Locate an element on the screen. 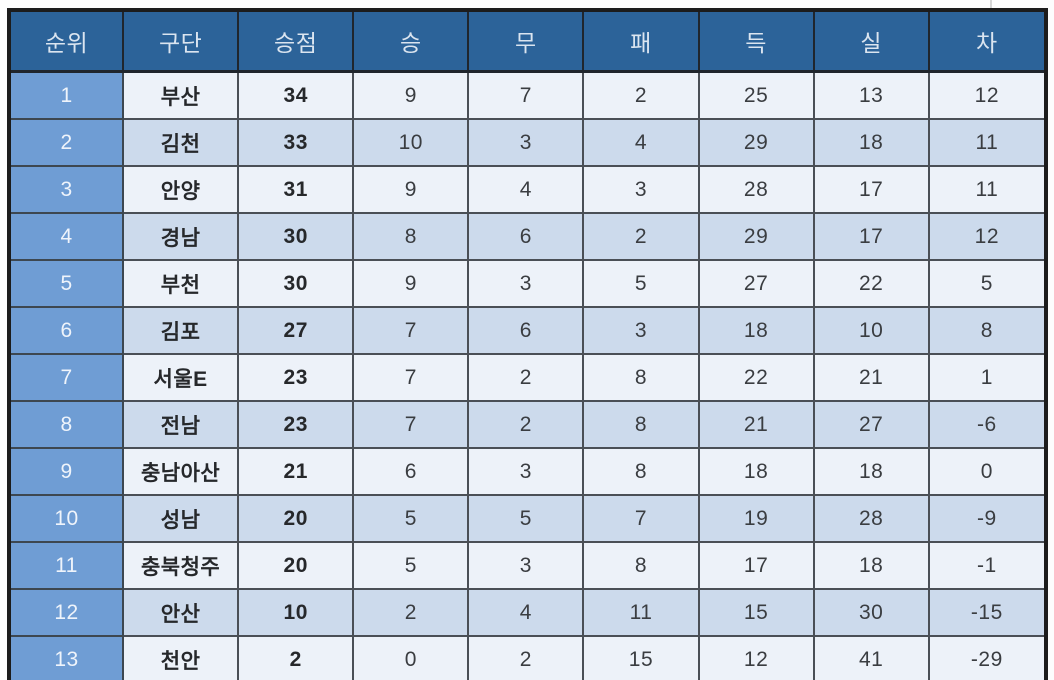 The image size is (1054, 680). goal-diff-cell: 1 is located at coordinates (987, 377).